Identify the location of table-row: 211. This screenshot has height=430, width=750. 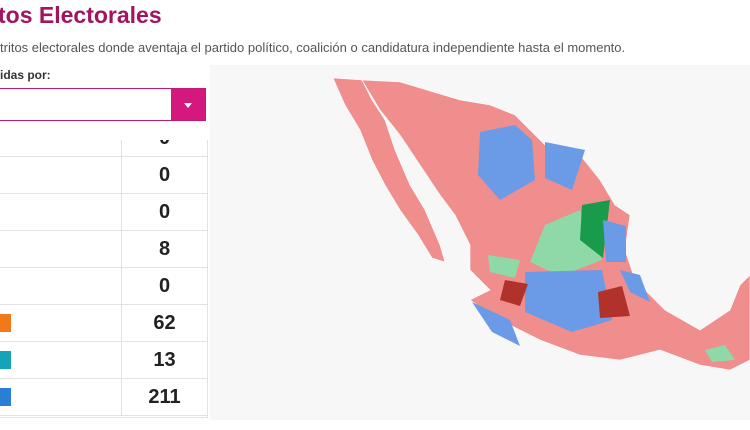
(103, 397).